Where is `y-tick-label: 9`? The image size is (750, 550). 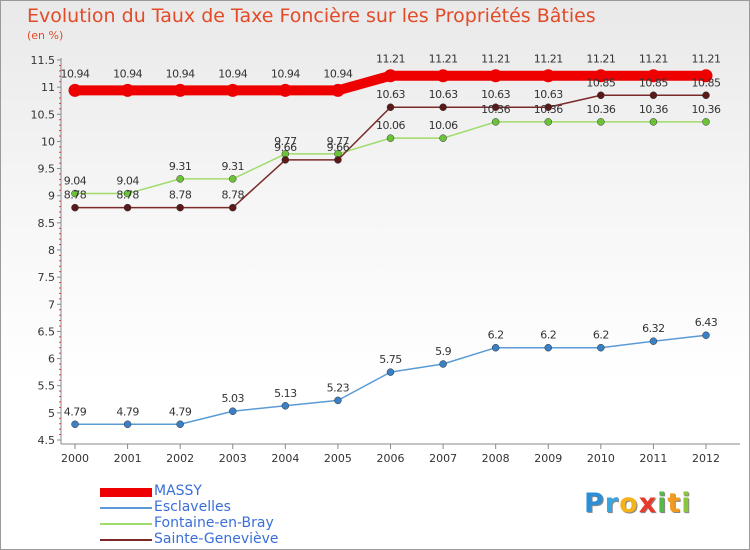 y-tick-label: 9 is located at coordinates (51, 196).